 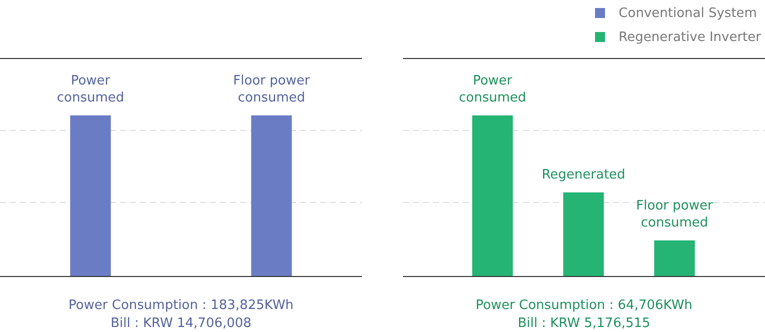 I want to click on x-tick-label: Regenerated, so click(x=584, y=175).